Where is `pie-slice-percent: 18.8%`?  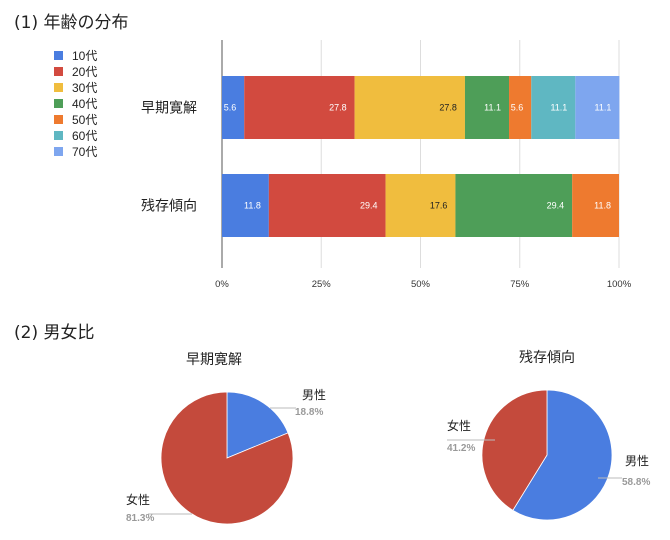
pie-slice-percent: 18.8% is located at coordinates (309, 412).